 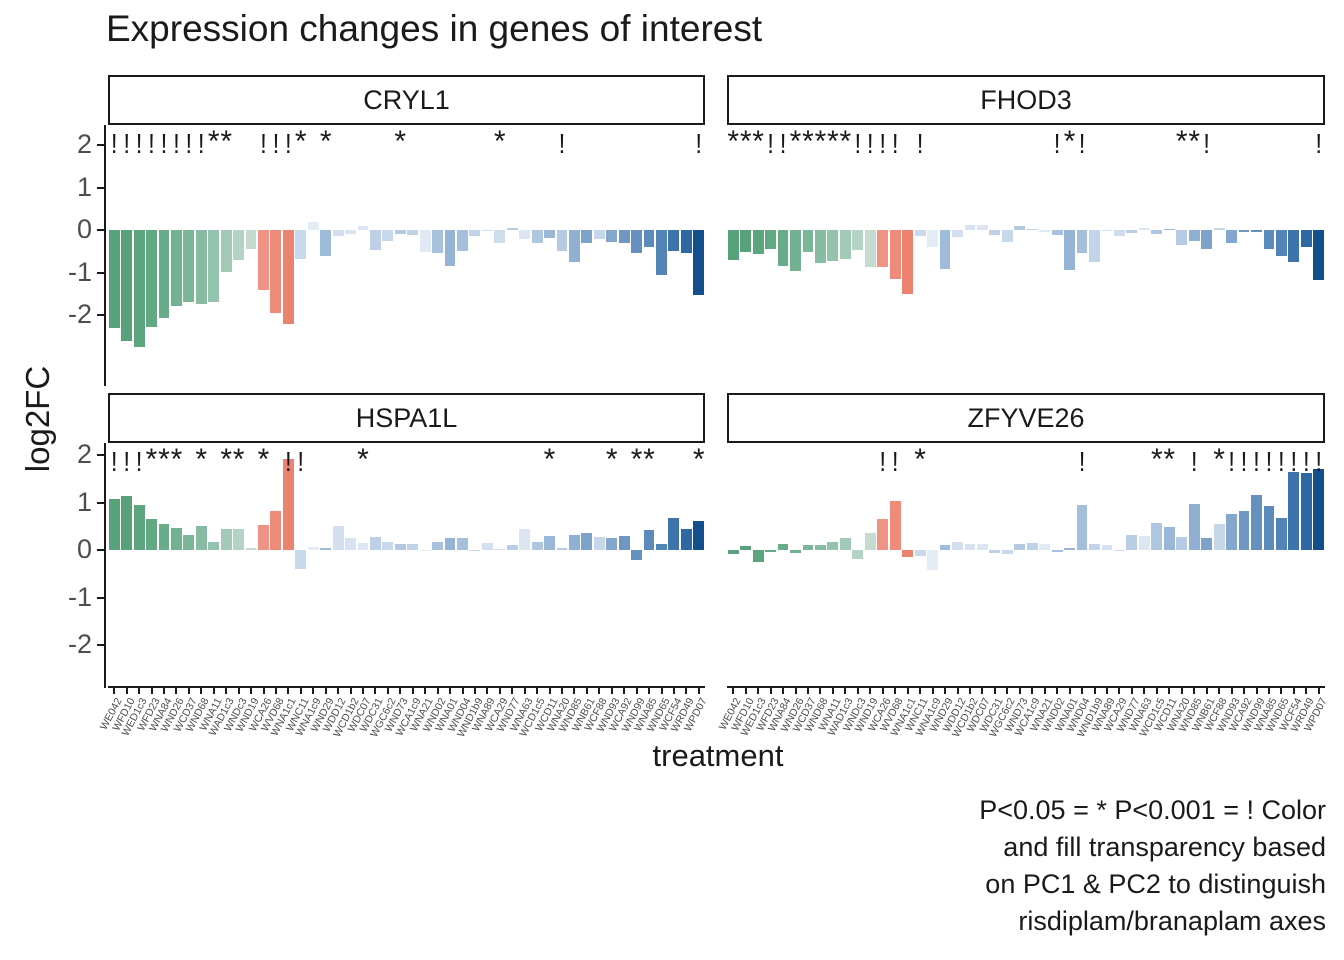 What do you see at coordinates (1026, 100) in the screenshot?
I see `facet-strip: FHOD3` at bounding box center [1026, 100].